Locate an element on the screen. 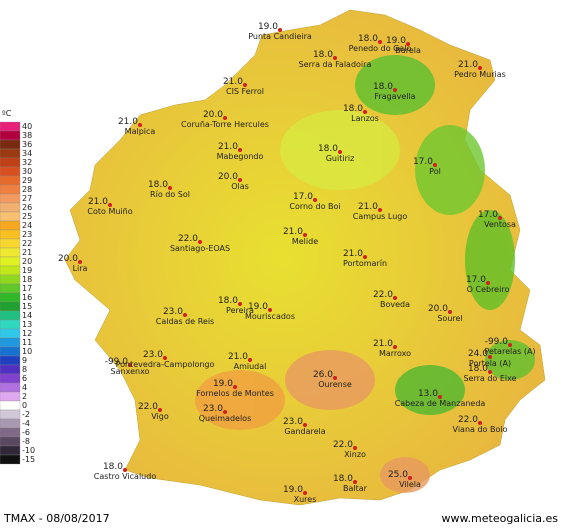  legend-label: 8 is located at coordinates (24, 369).